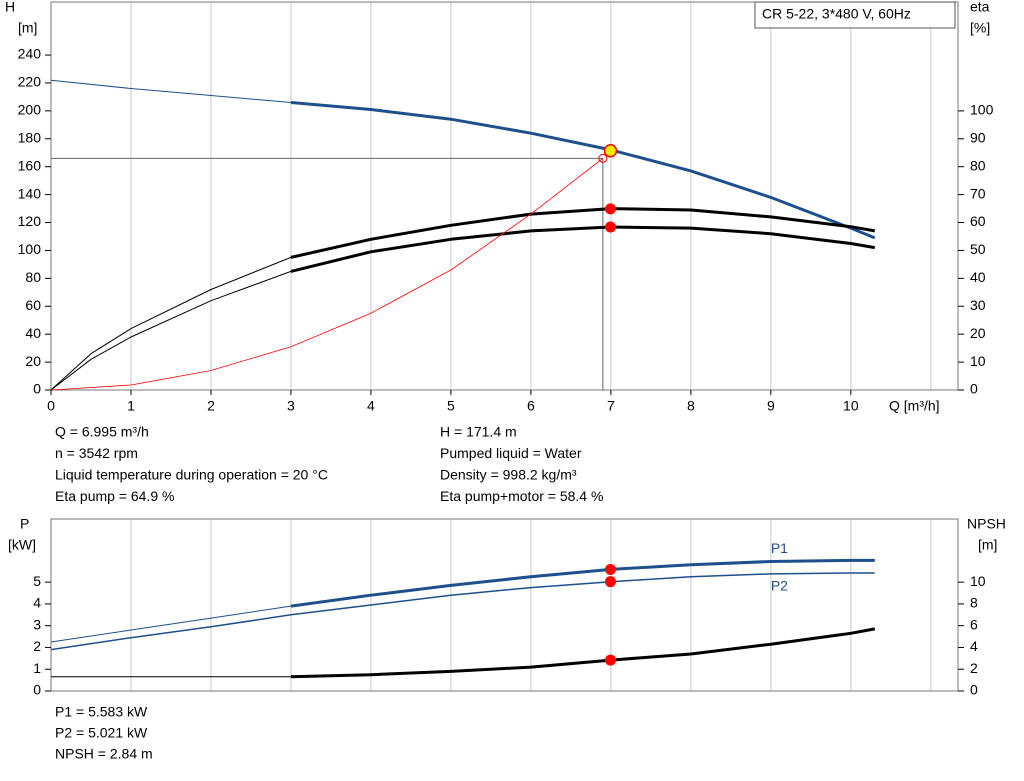 This screenshot has width=1024, height=781. Describe the element at coordinates (101, 712) in the screenshot. I see `info-text: P1 = 5.583 kW` at that location.